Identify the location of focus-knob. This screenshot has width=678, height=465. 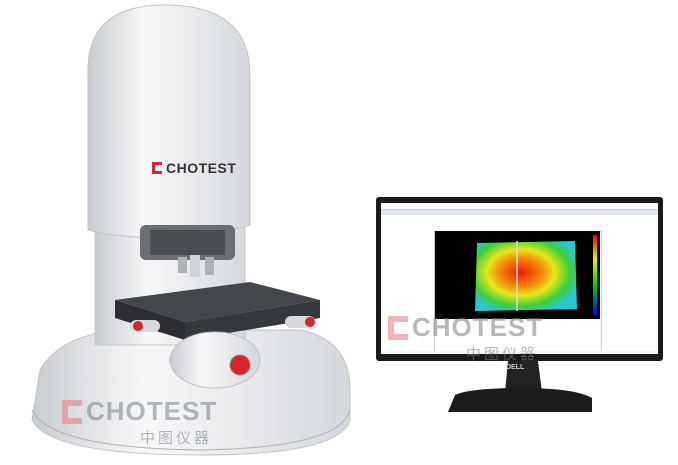
(240, 365).